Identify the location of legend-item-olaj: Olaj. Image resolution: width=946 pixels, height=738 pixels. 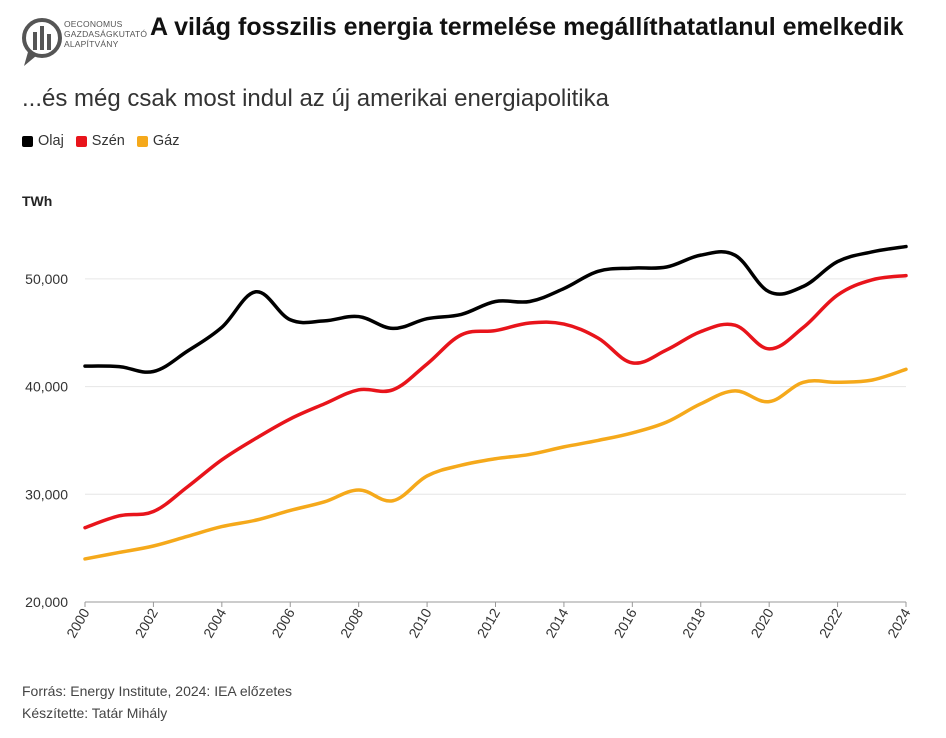
(43, 141).